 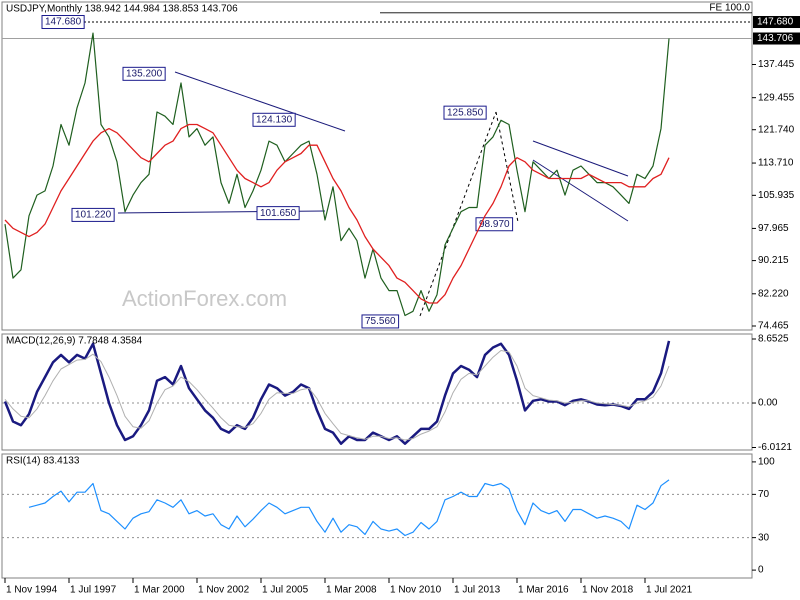 What do you see at coordinates (773, 260) in the screenshot?
I see `y-tick-label: 90.215` at bounding box center [773, 260].